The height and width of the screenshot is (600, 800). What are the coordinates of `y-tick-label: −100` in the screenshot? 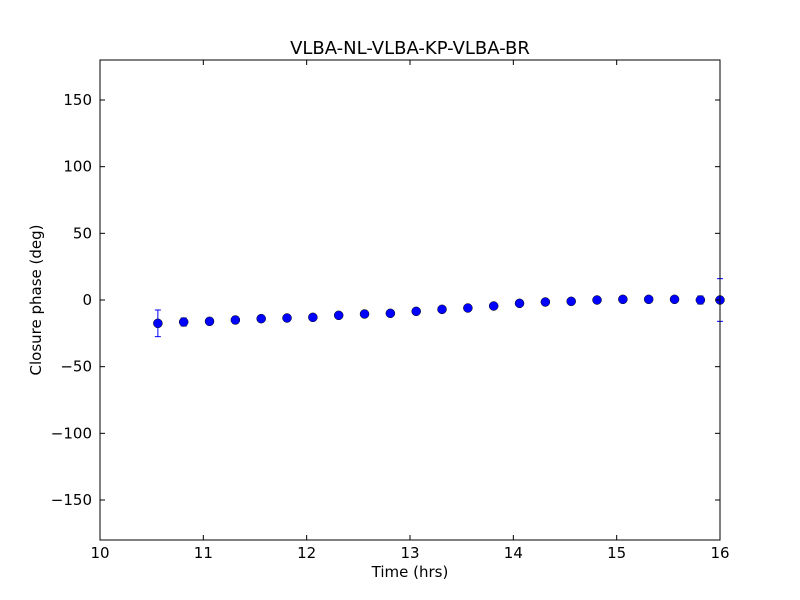 It's located at (71, 433).